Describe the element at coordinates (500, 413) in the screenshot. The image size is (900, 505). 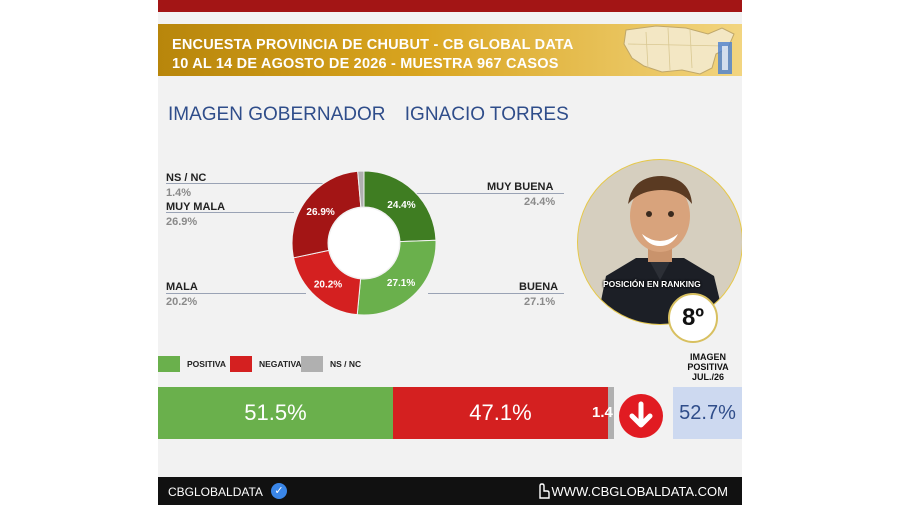
I see `bar-negativa: 47.1%` at that location.